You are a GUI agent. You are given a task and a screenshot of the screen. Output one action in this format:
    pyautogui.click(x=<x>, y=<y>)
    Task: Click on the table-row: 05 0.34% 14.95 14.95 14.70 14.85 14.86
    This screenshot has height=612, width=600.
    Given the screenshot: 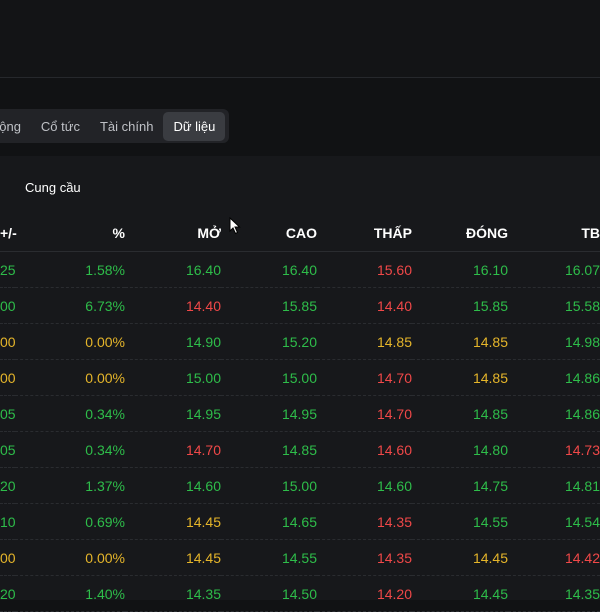 What is the action you would take?
    pyautogui.click(x=300, y=413)
    